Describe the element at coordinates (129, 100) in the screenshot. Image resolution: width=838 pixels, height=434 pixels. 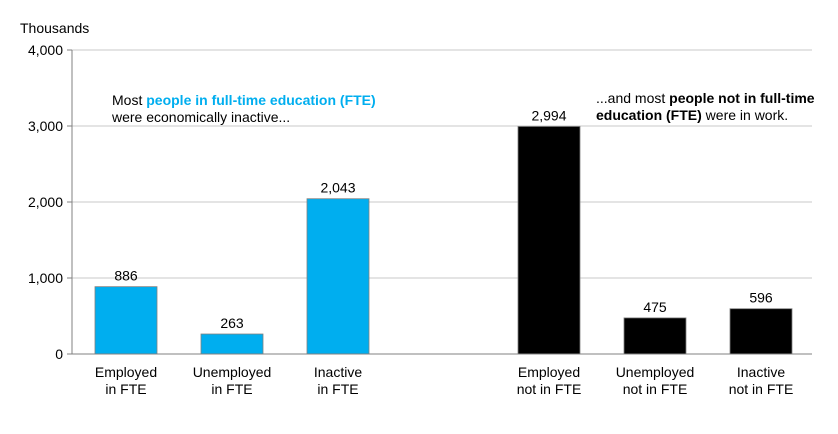
I see `annotation-left-prefix: Most` at that location.